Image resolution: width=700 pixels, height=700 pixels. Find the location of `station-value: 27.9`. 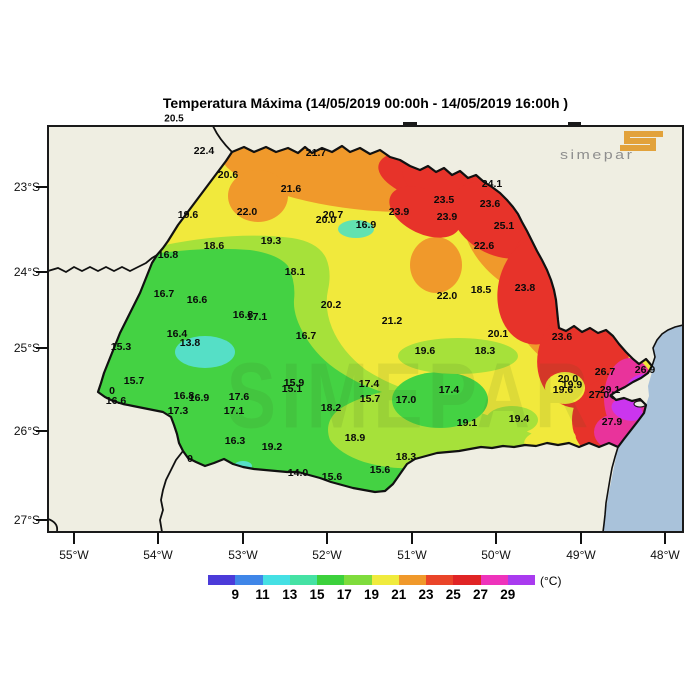

station-value: 27.9 is located at coordinates (612, 422).